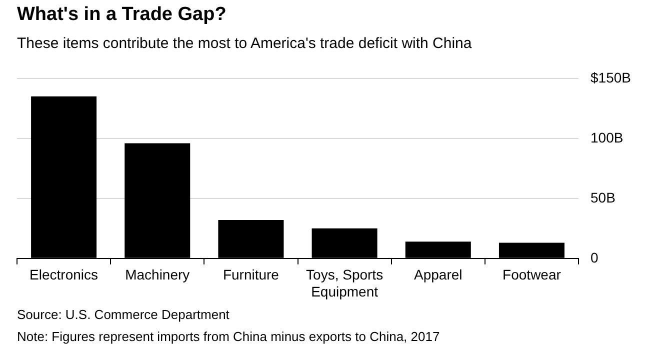 This screenshot has width=651, height=356. What do you see at coordinates (532, 274) in the screenshot?
I see `x-tick-label: Footwear` at bounding box center [532, 274].